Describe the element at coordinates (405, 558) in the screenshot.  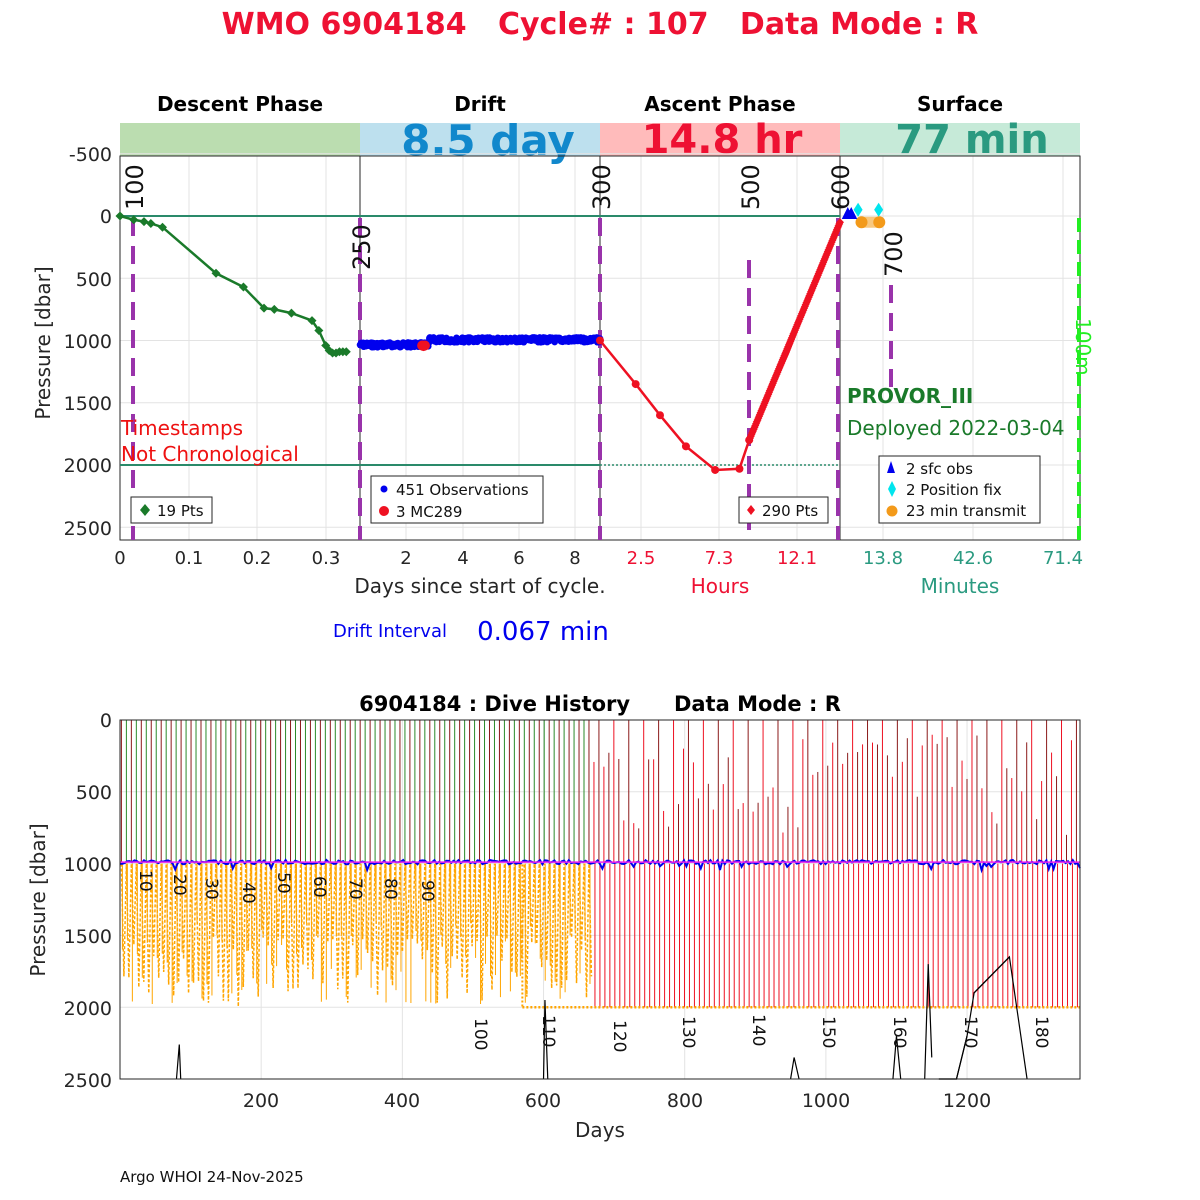
I see `xtick-drift: 2` at that location.